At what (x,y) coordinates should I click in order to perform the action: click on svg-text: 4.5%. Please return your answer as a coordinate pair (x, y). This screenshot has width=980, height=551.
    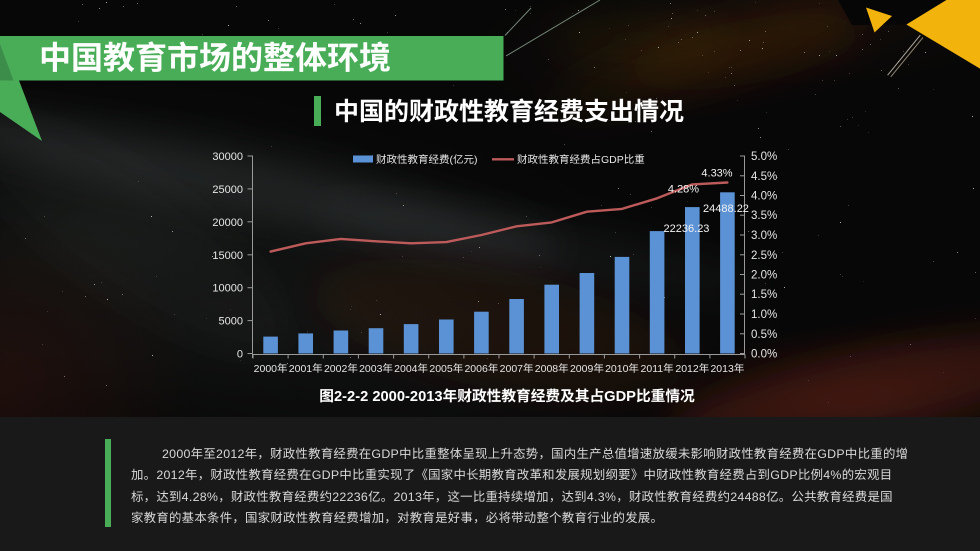
    Looking at the image, I should click on (764, 177).